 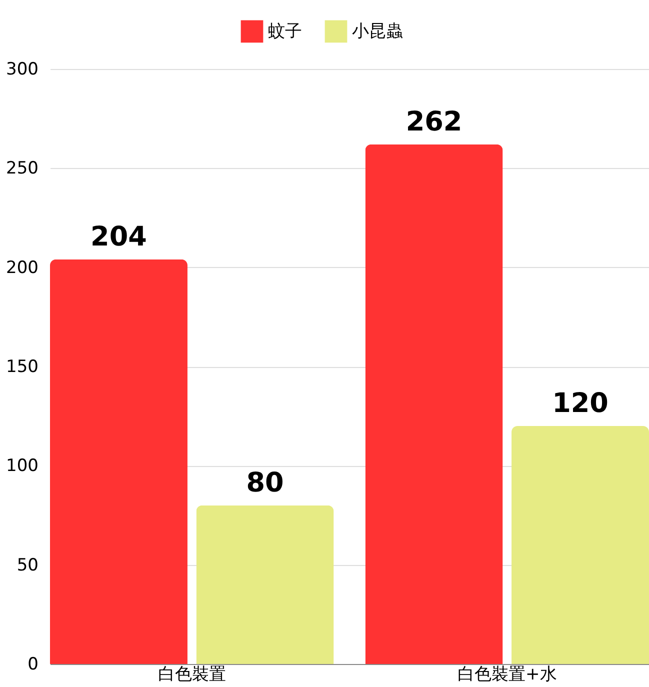 What do you see at coordinates (22, 268) in the screenshot?
I see `y-tick-label: 200` at bounding box center [22, 268].